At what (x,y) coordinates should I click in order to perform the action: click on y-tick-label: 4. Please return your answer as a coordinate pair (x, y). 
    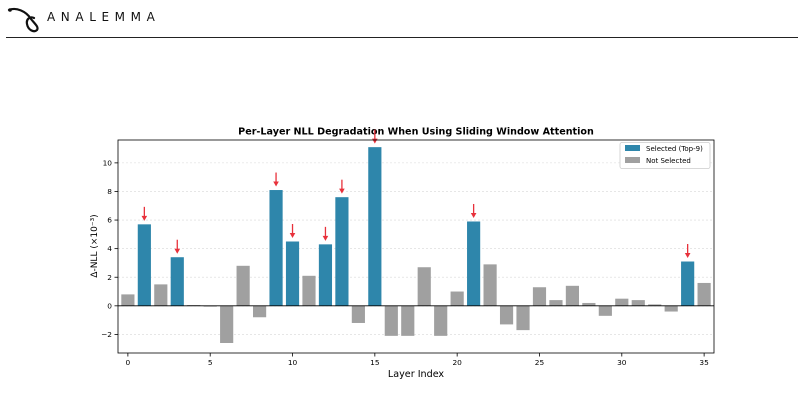
    Looking at the image, I should click on (109, 248).